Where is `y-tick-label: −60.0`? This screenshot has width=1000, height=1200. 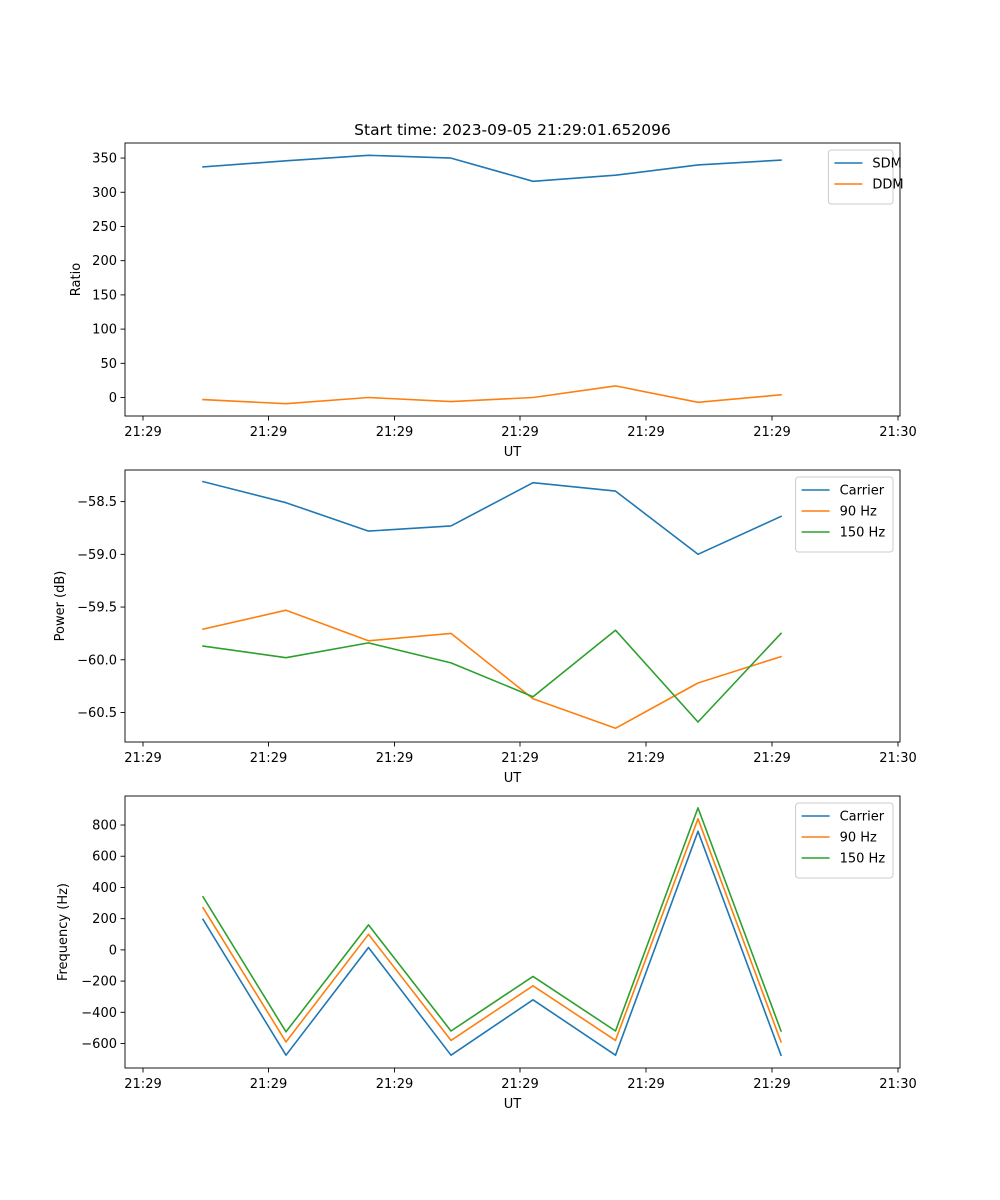
y-tick-label: −60.0 is located at coordinates (97, 660).